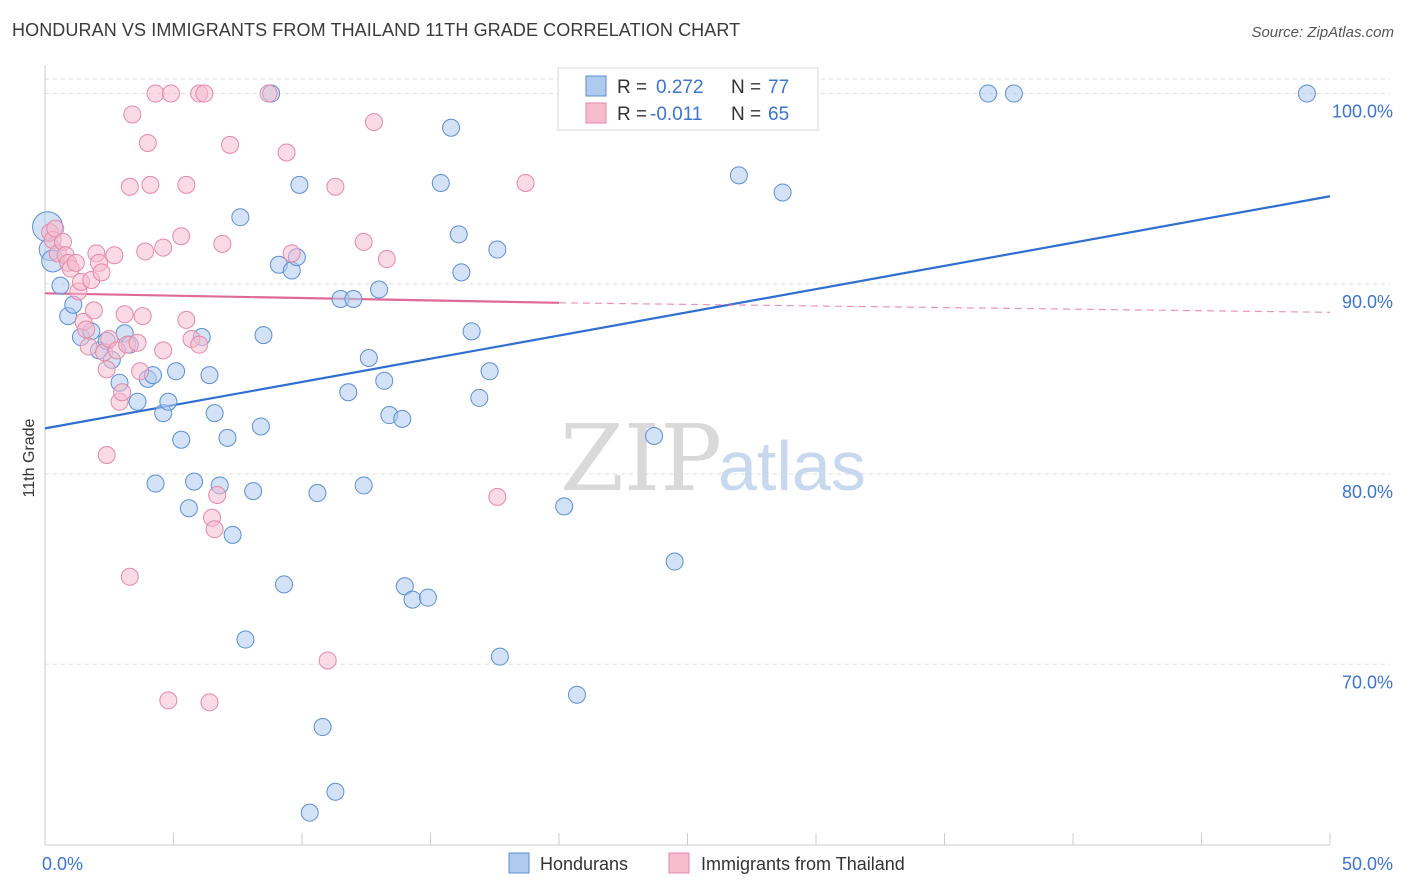 This screenshot has width=1406, height=892. What do you see at coordinates (632, 87) in the screenshot?
I see `legend-r-label-1: R =` at bounding box center [632, 87].